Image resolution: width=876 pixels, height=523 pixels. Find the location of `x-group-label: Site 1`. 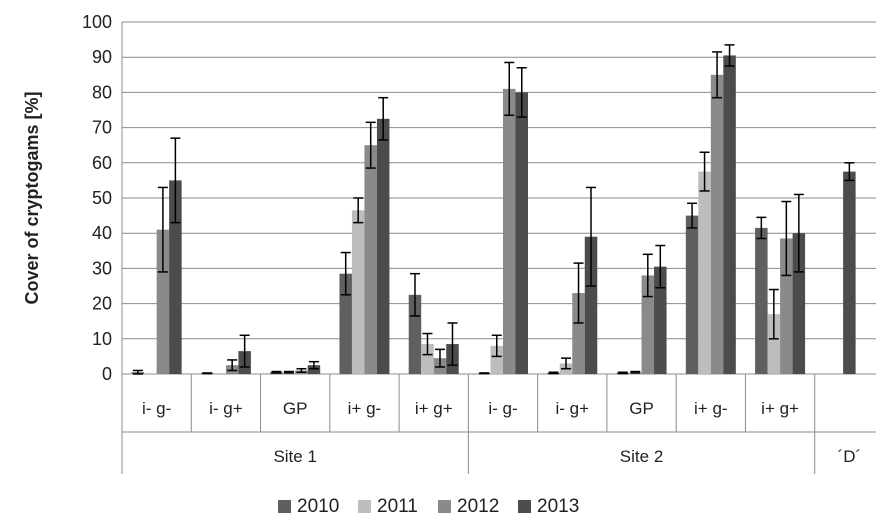

x-group-label: Site 1 is located at coordinates (294, 456).